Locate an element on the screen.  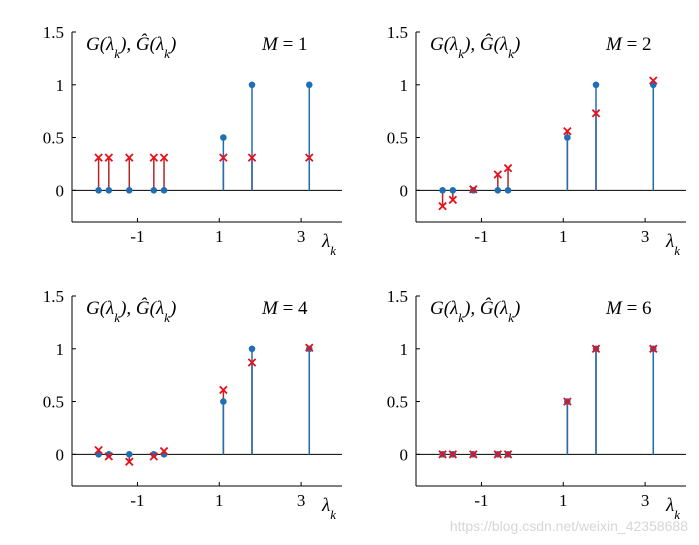
panel-annotation: M = 1 is located at coordinates (284, 44).